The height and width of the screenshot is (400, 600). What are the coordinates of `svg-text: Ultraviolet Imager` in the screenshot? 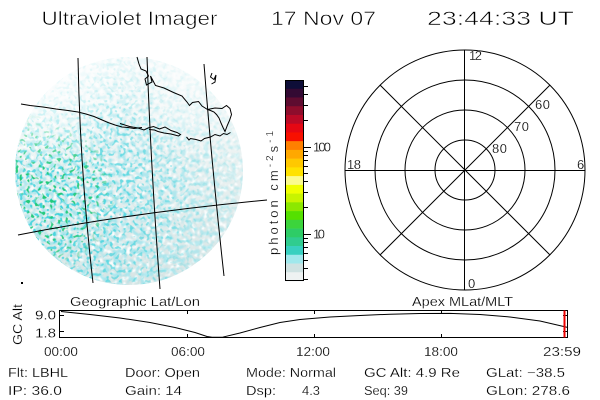 It's located at (130, 19).